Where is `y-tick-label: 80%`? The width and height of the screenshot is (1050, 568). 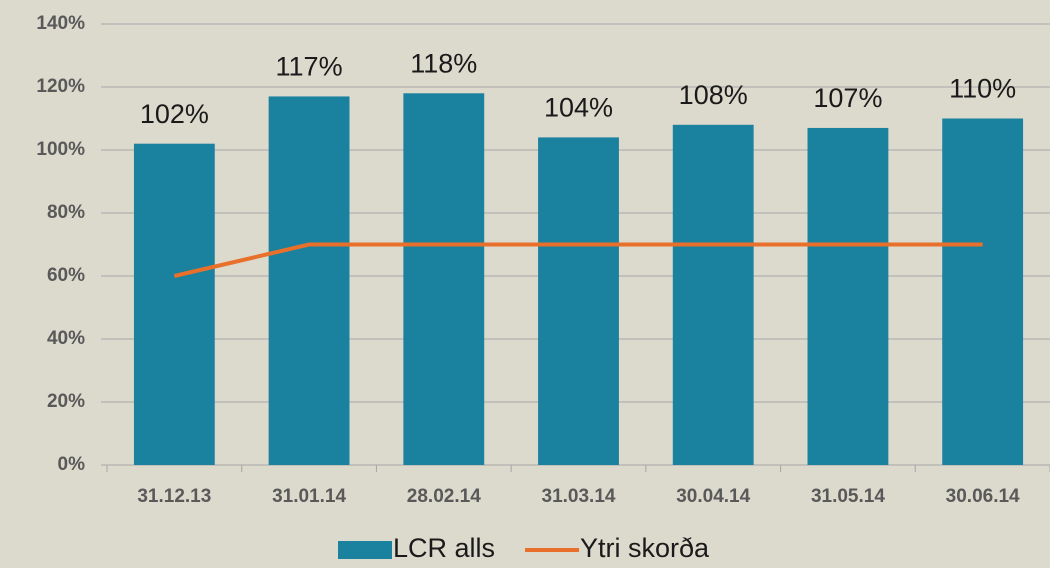
y-tick-label: 80% is located at coordinates (66, 212).